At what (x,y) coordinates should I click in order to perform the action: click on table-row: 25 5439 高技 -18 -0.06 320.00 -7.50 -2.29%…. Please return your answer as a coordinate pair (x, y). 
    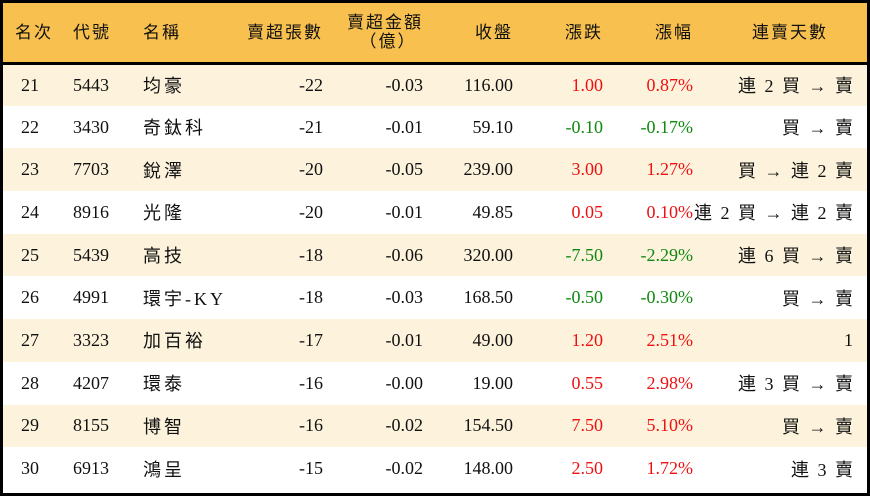
    Looking at the image, I should click on (435, 255).